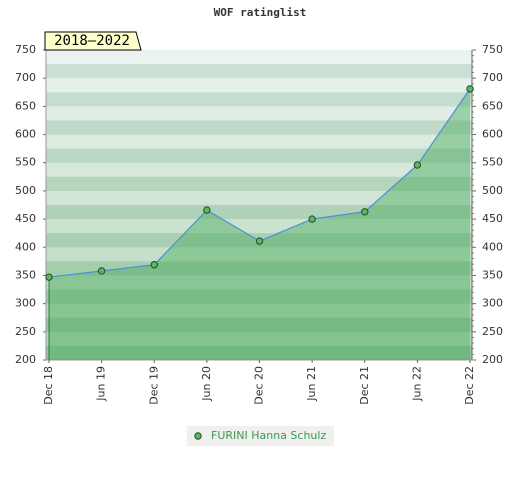  I want to click on y-tick-label: 550, so click(25, 162).